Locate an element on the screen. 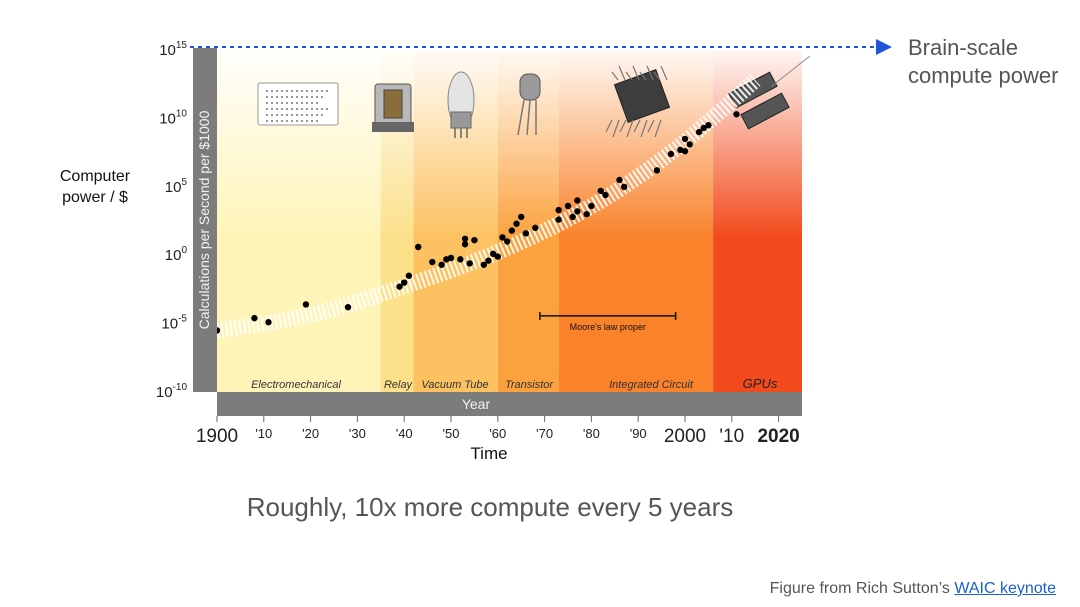 This screenshot has width=1080, height=607. x-tick-label: '90 is located at coordinates (638, 433).